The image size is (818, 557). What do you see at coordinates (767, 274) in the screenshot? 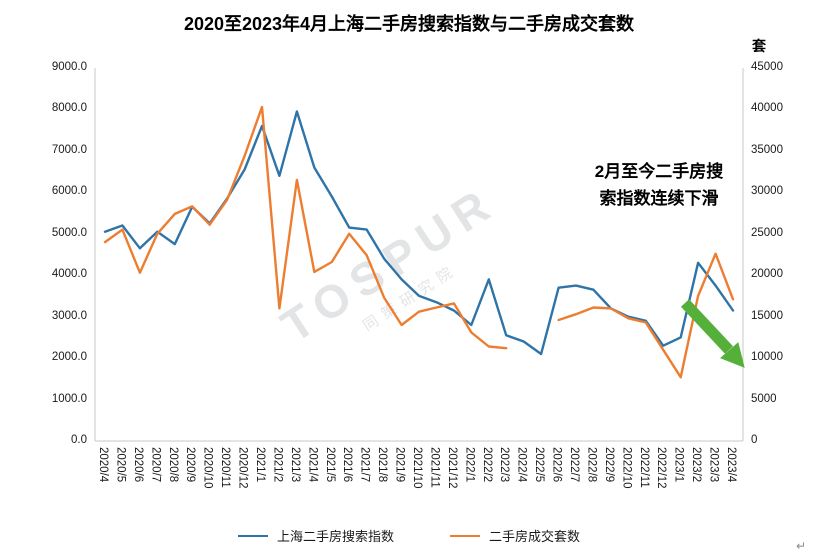
I see `y-right-tick: 20000` at bounding box center [767, 274].